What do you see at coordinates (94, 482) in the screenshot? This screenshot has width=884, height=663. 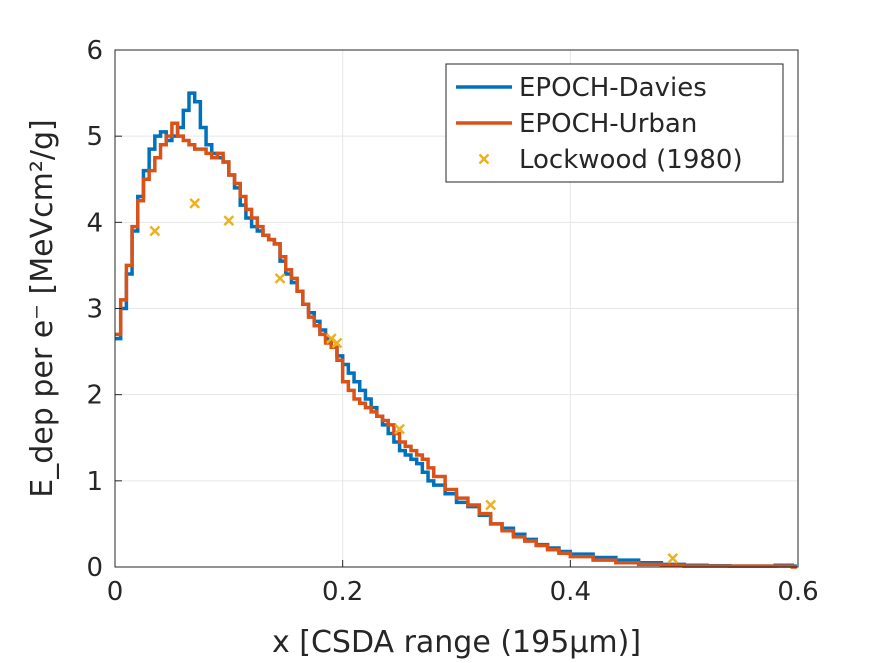 I see `y-tick-label-1: 1` at bounding box center [94, 482].